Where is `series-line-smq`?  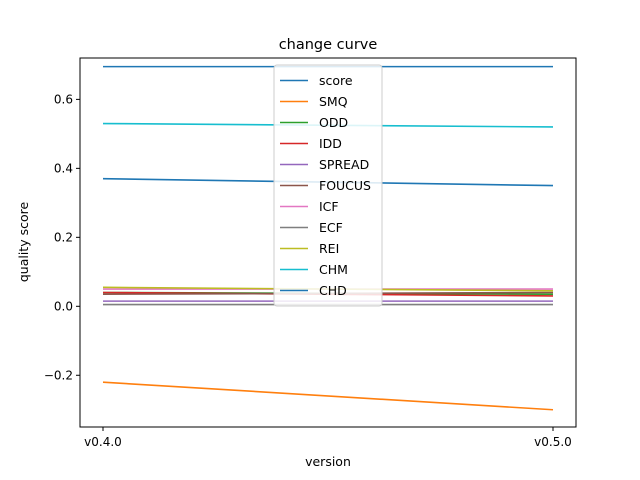
series-line-smq is located at coordinates (328, 396).